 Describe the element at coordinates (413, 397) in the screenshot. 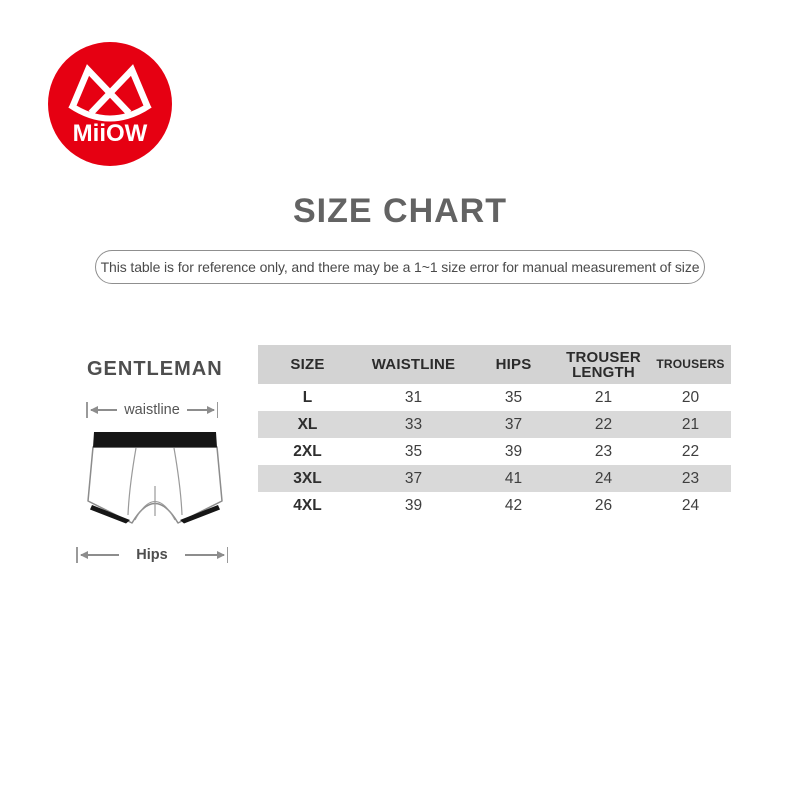

I see `cell-waistline: 31` at that location.